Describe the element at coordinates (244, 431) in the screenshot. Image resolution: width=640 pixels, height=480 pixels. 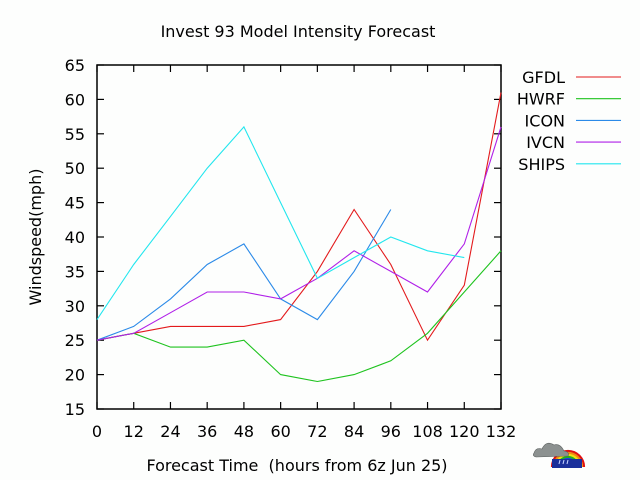
I see `x-tick-label: 48` at that location.